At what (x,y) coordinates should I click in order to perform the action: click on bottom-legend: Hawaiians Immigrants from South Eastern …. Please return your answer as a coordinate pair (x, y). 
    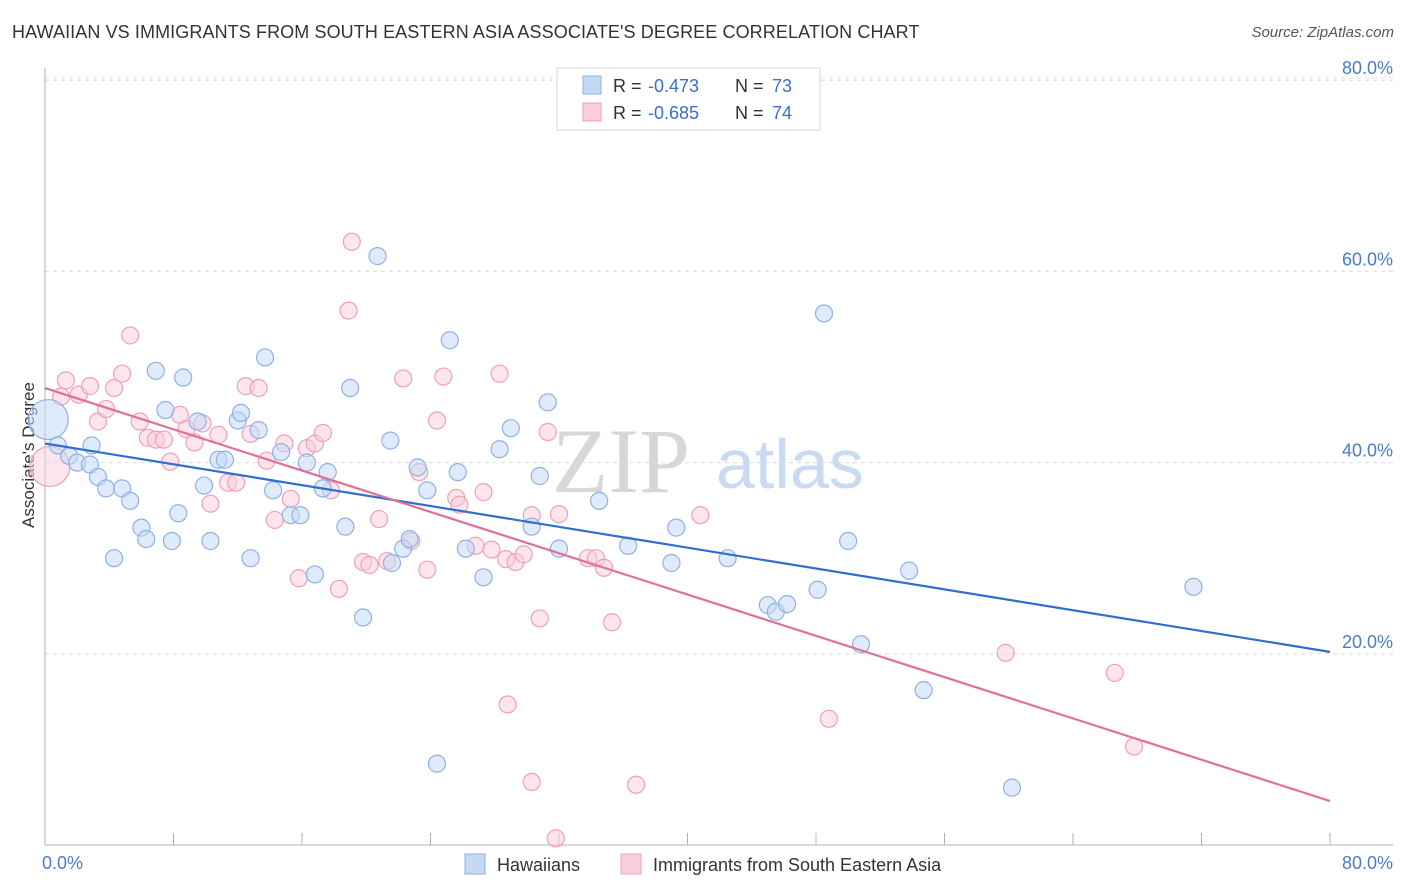
    Looking at the image, I should click on (703, 864).